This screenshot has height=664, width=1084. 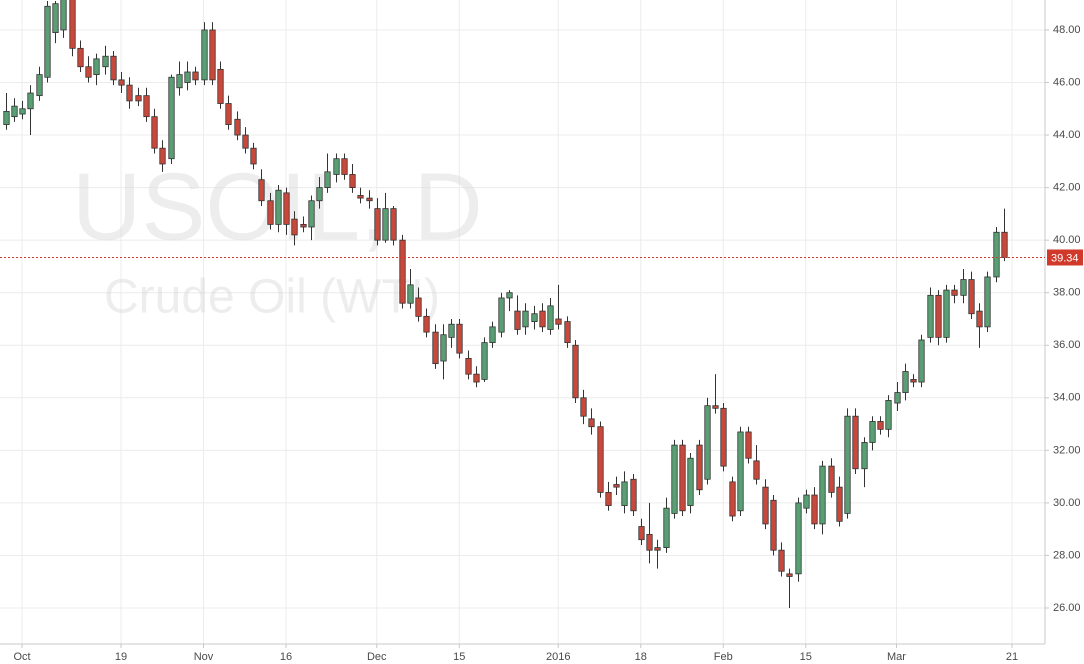 I want to click on y-tick-label: 32.00, so click(x=1067, y=450).